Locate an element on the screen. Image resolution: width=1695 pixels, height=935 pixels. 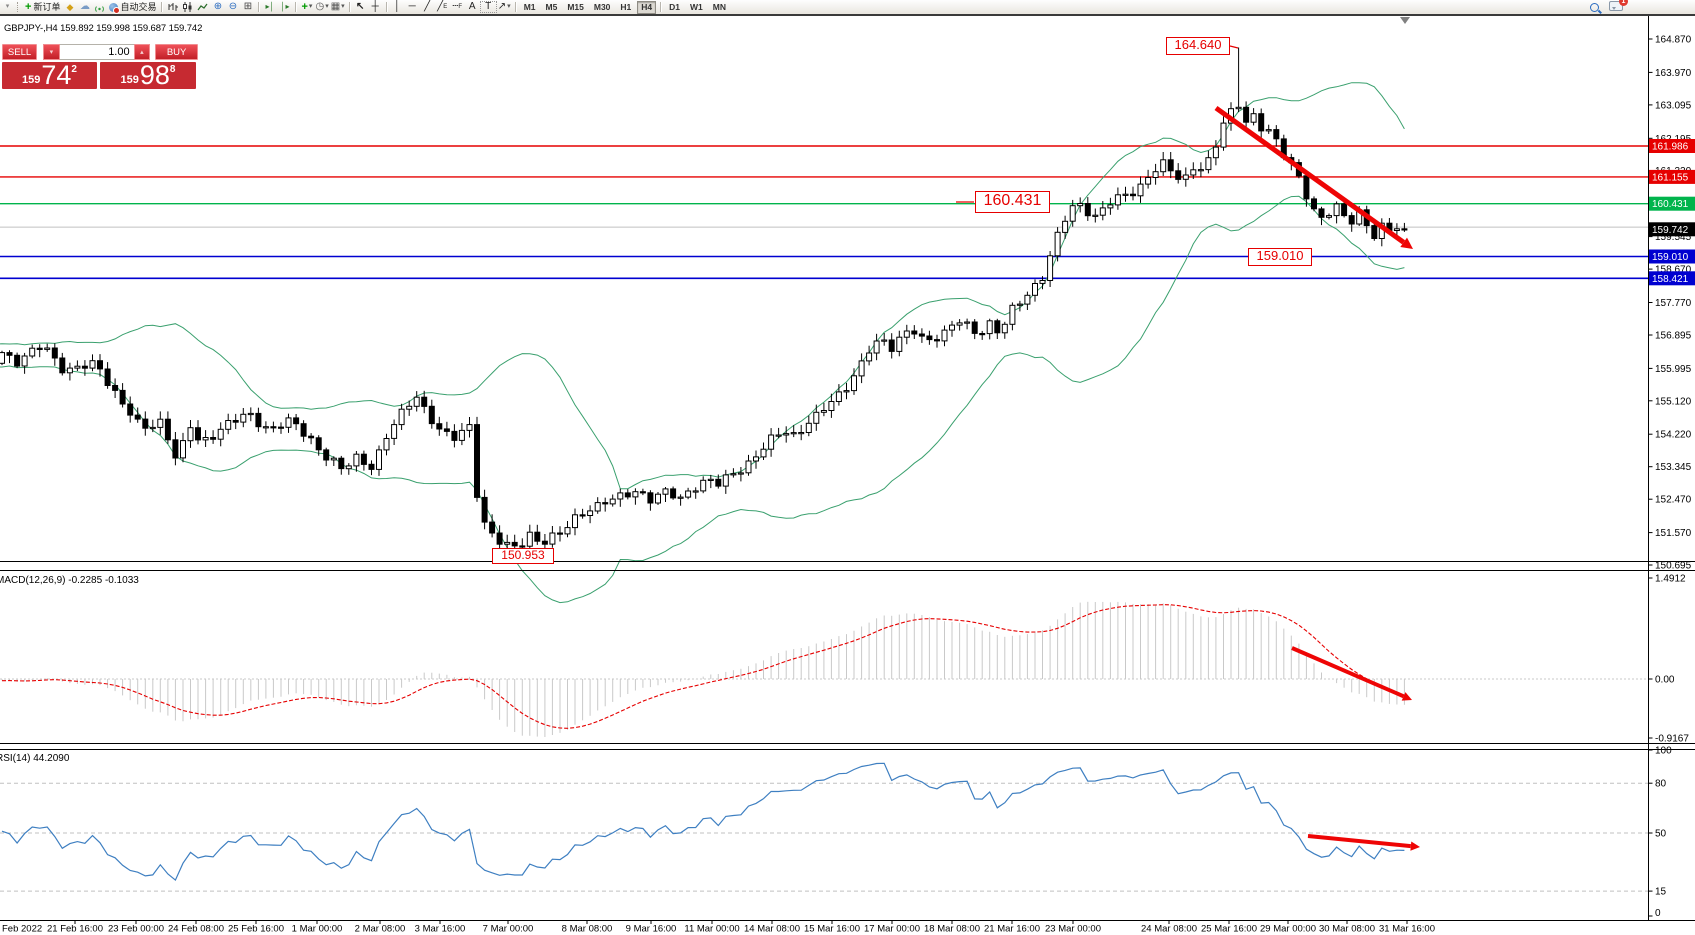
svg-text: 157.770 is located at coordinates (1673, 303).